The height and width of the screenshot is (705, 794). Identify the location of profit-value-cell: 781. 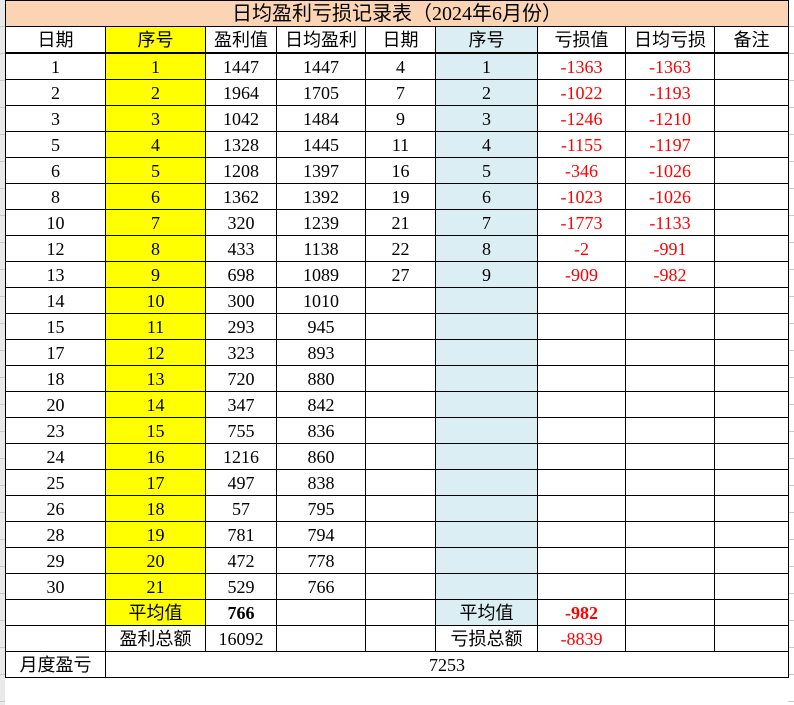
(241, 534).